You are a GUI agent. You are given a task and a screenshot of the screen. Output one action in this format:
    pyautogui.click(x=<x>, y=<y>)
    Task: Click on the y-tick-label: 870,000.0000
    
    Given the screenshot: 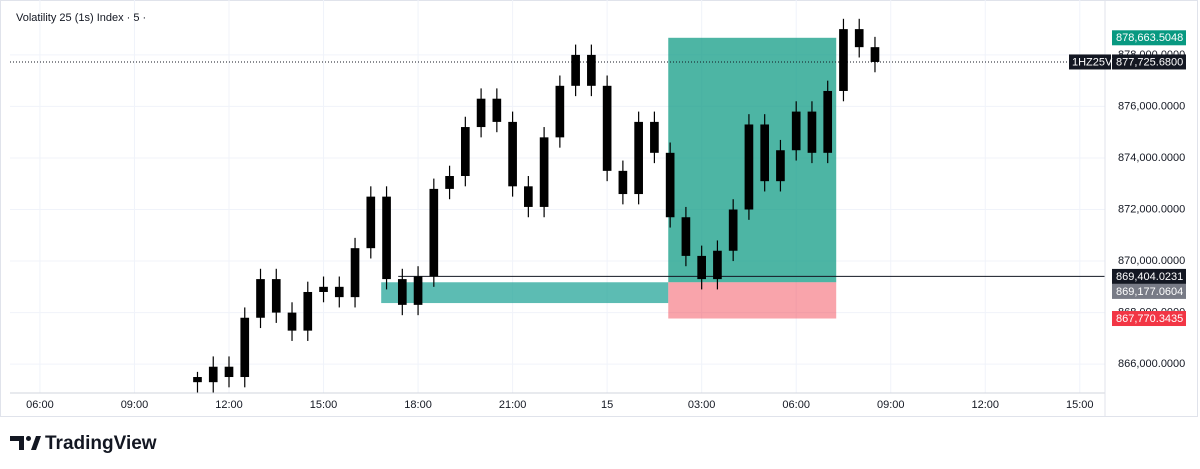 What is the action you would take?
    pyautogui.click(x=1151, y=261)
    